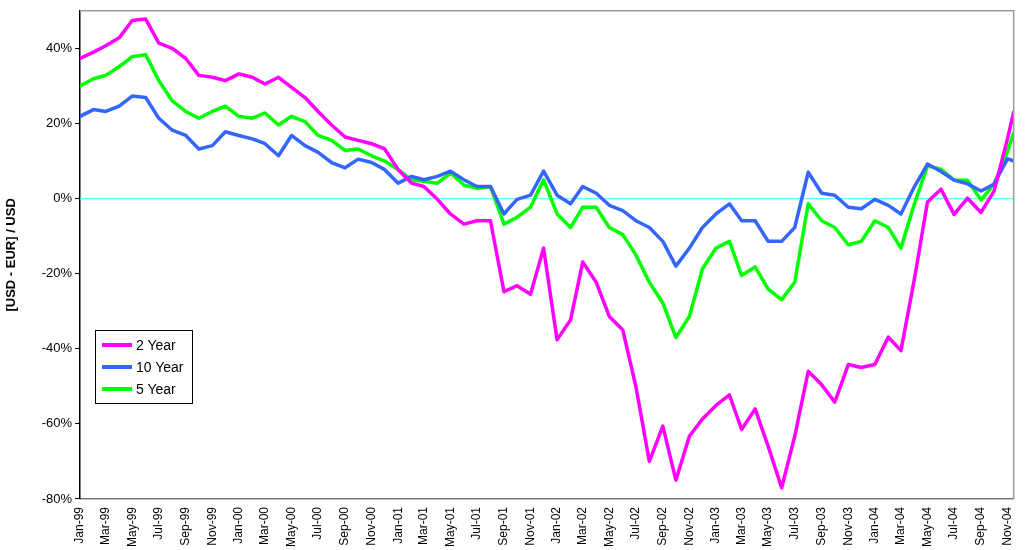  Describe the element at coordinates (980, 526) in the screenshot. I see `x-tick-label: Sep-04` at that location.